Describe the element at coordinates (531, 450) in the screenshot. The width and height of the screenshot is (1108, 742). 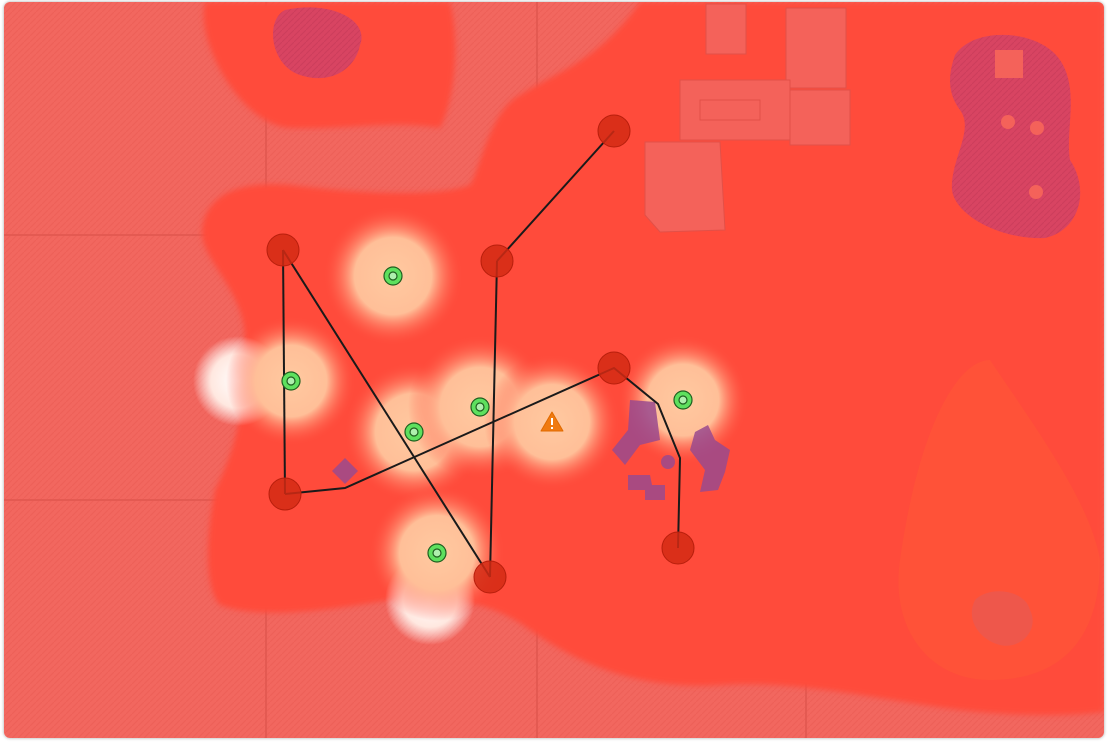
I see `obstacles` at that location.